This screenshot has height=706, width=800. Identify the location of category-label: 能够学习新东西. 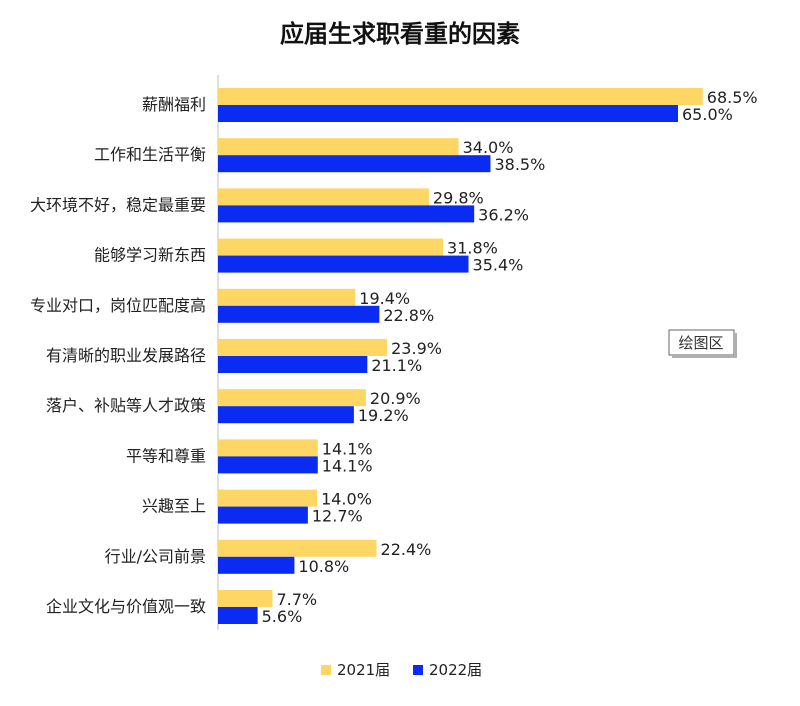
(150, 255).